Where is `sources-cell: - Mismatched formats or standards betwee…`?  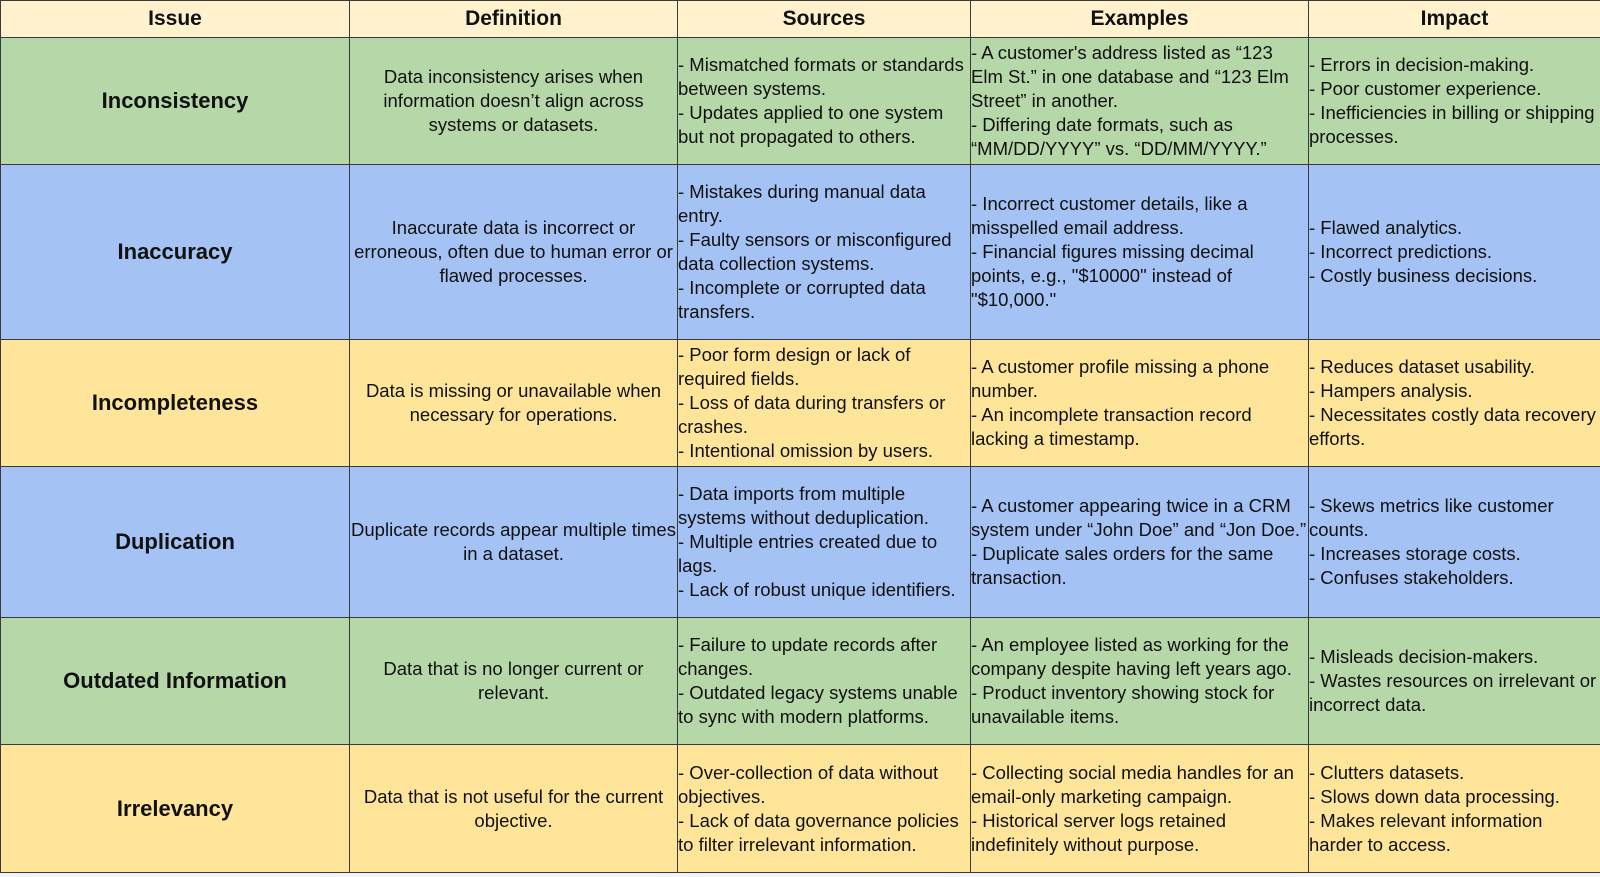 sources-cell: - Mismatched formats or standards betwee… is located at coordinates (824, 101).